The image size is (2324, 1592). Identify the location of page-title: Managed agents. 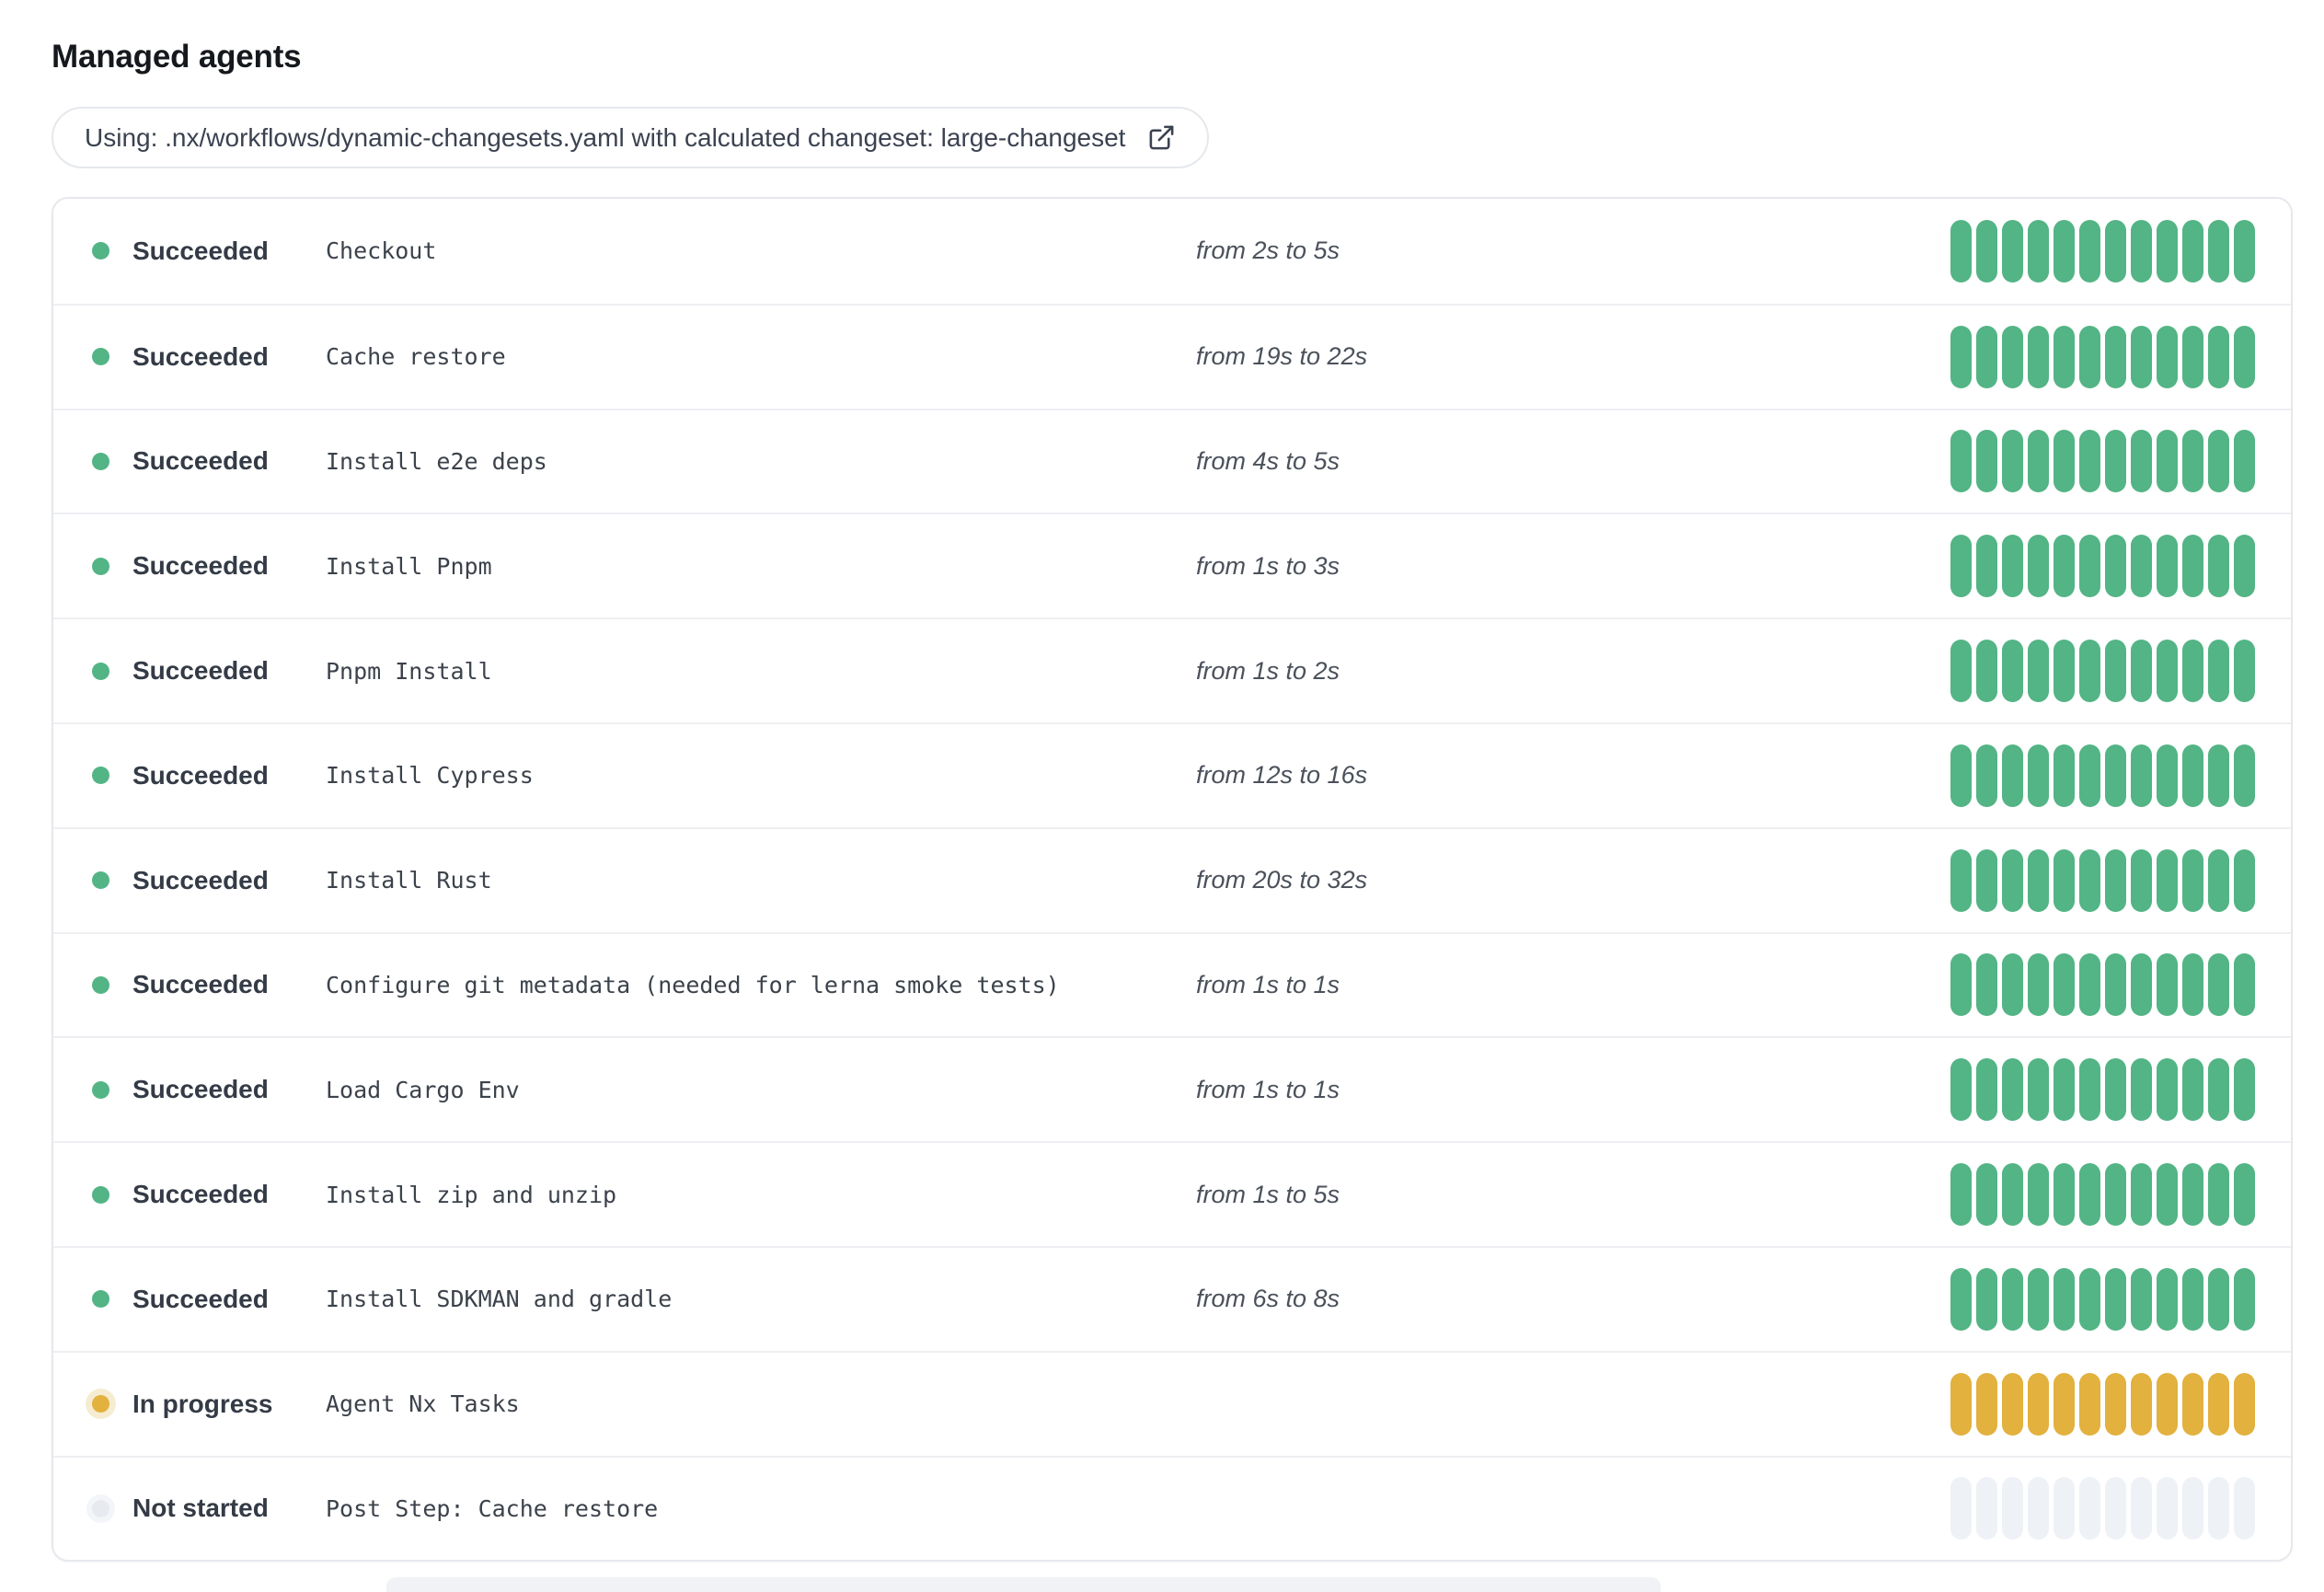
(177, 57).